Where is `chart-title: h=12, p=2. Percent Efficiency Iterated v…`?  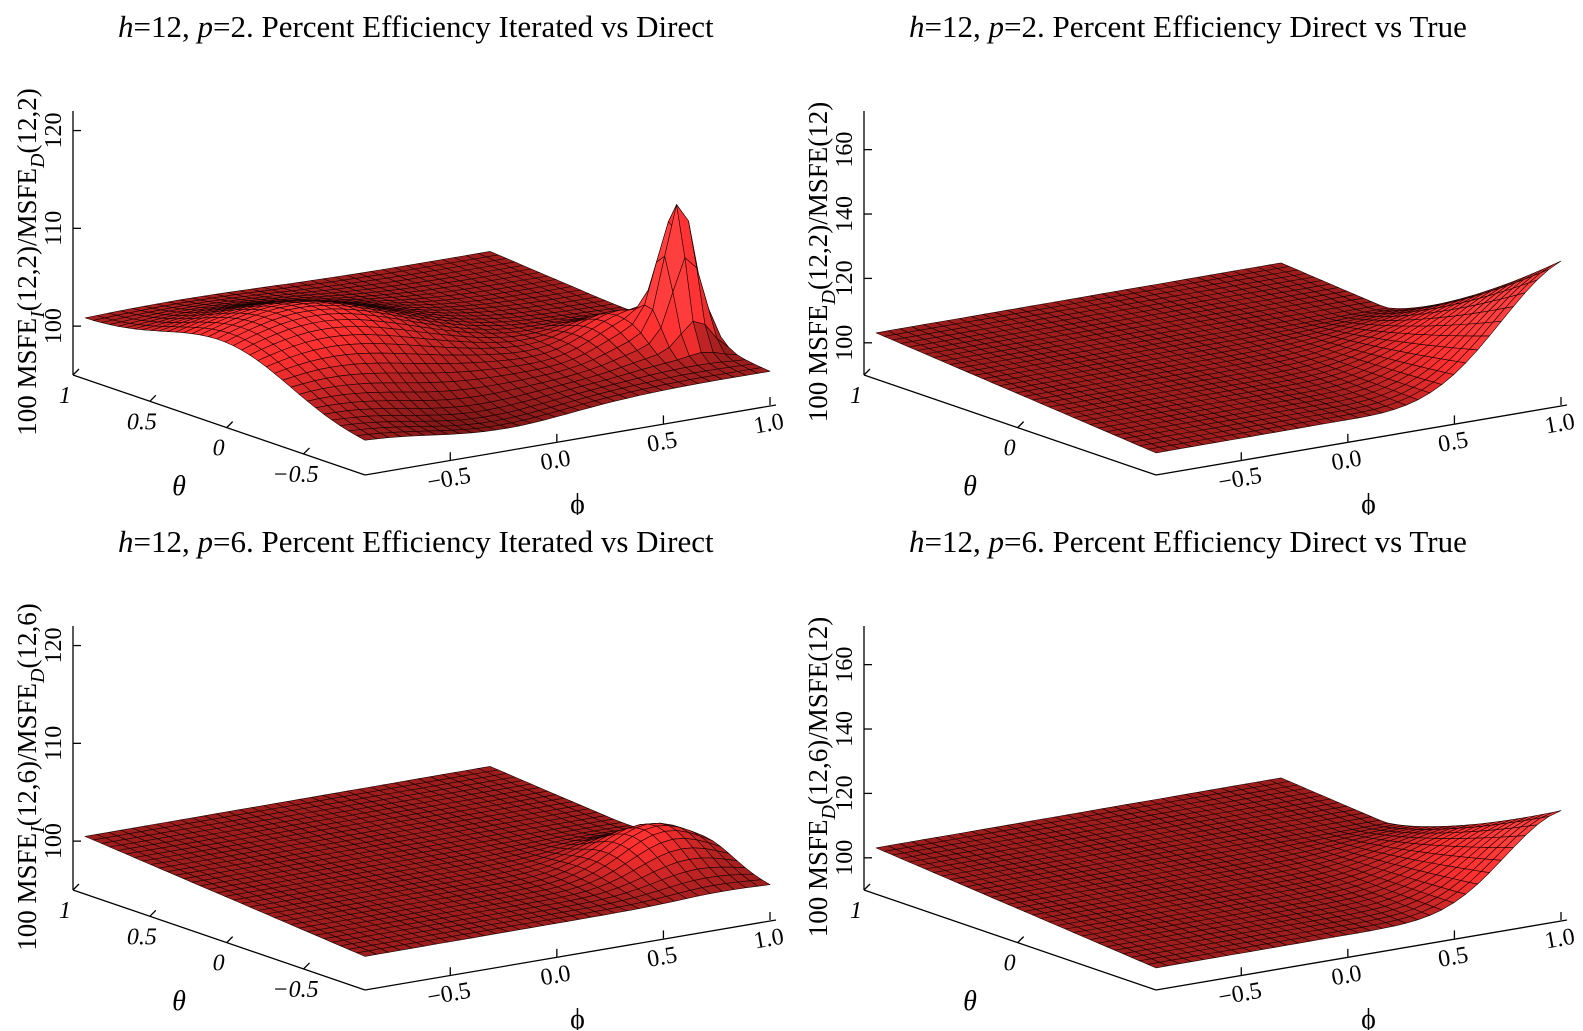
chart-title: h=12, p=2. Percent Efficiency Iterated v… is located at coordinates (416, 26).